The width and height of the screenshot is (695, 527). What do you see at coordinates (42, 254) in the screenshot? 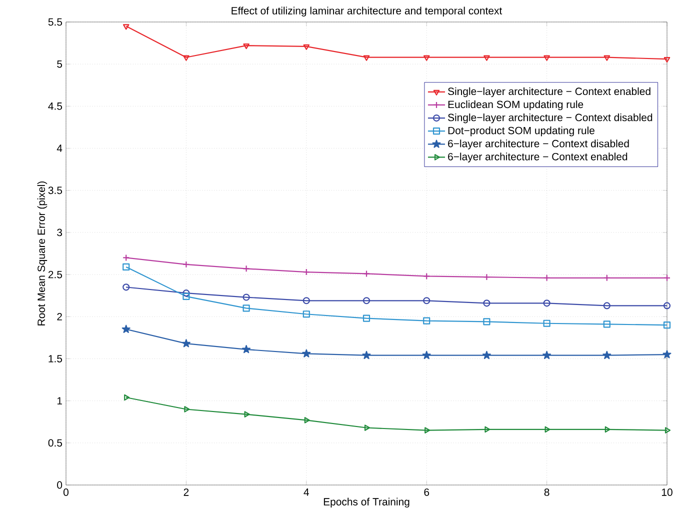
I see `y-axis-title: Root Mean Square Error (pixel)` at bounding box center [42, 254].